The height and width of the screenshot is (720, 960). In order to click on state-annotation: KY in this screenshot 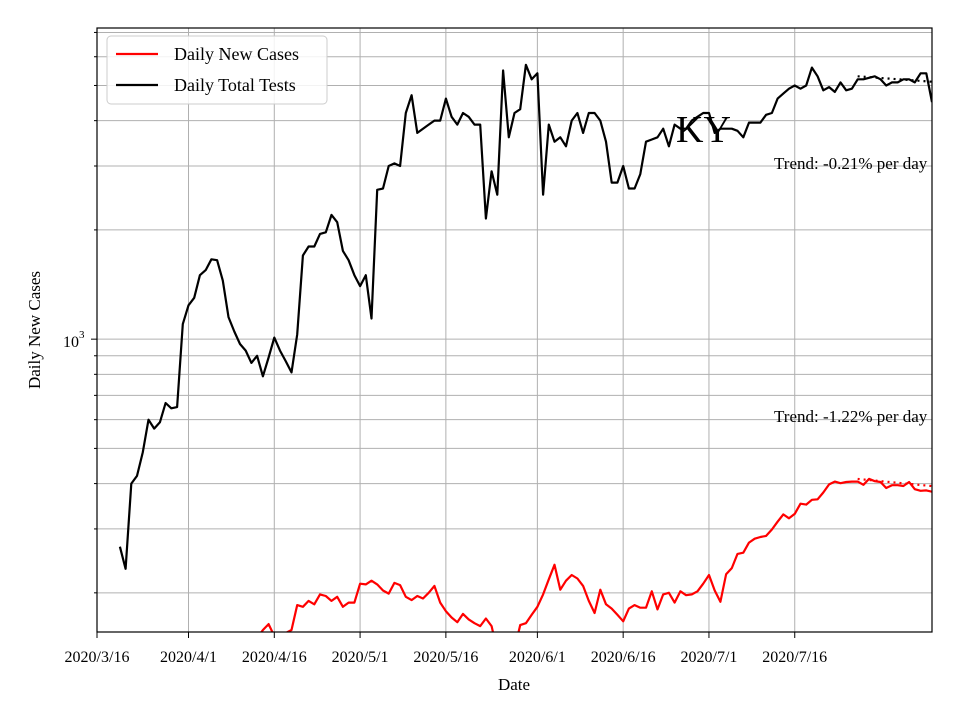, I will do `click(703, 130)`.